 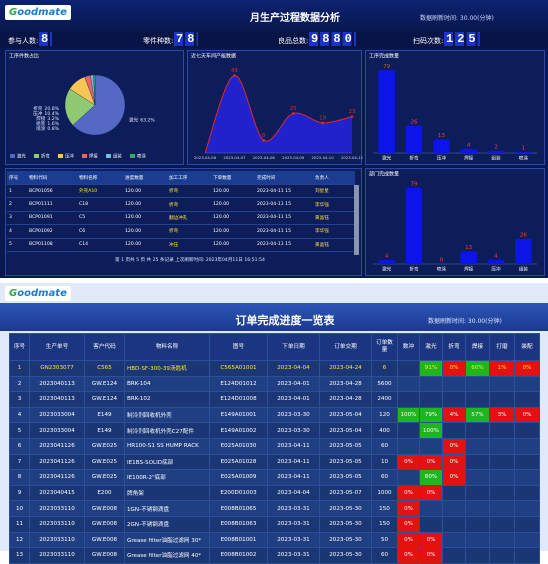 I want to click on cell: BRK-104, so click(x=167, y=384).